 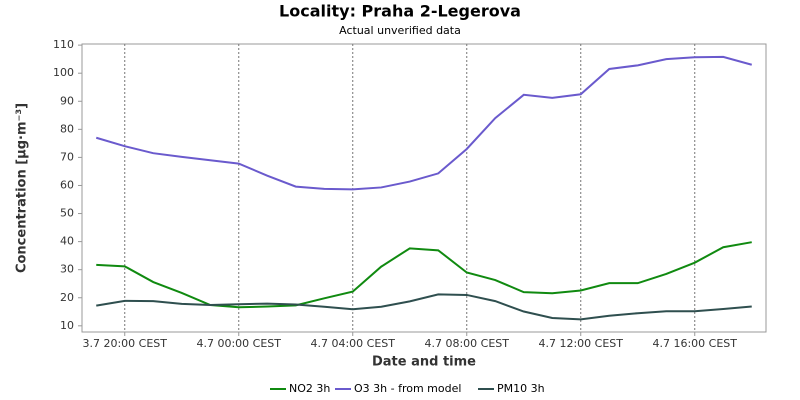 What do you see at coordinates (466, 343) in the screenshot?
I see `x-tick-label: 4.7 08:00 CEST` at bounding box center [466, 343].